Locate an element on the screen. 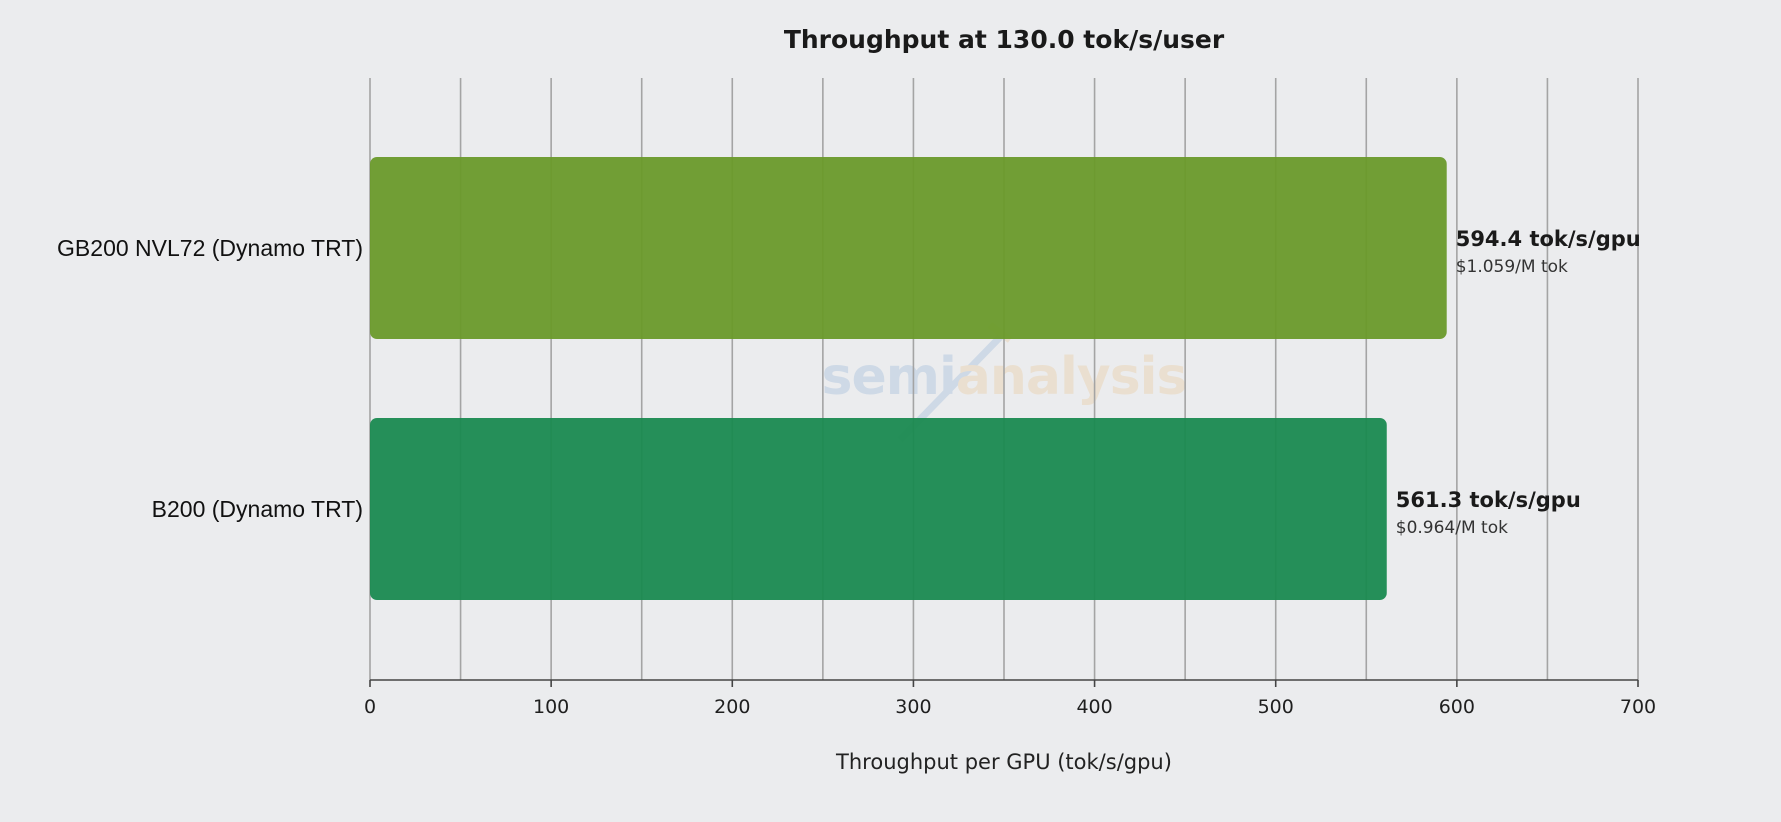 This screenshot has height=822, width=1781. x-tick-label: 0 is located at coordinates (370, 707).